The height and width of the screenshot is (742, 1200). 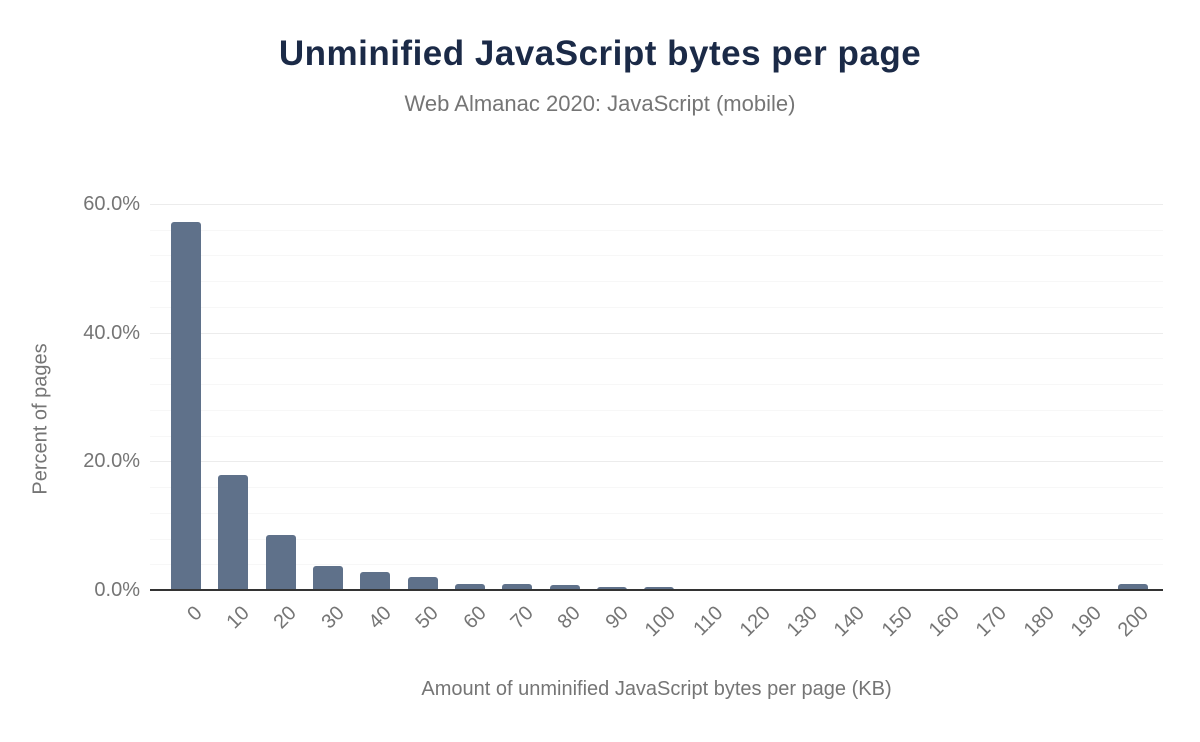 I want to click on chart-subtitle: Web Almanac 2020: JavaScript (mobile), so click(x=600, y=103).